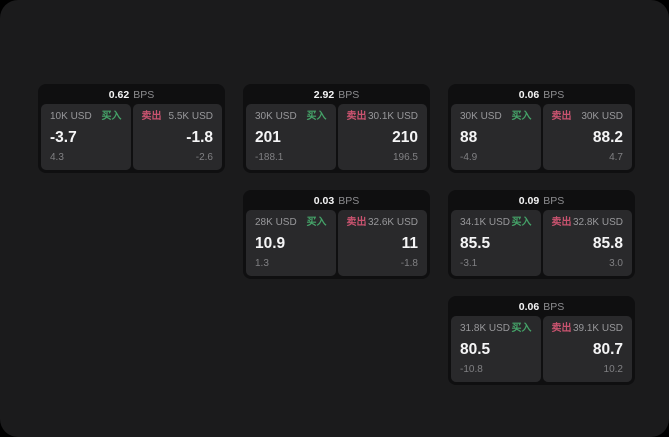 This screenshot has height=437, width=669. Describe the element at coordinates (597, 222) in the screenshot. I see `sell-size-label: 32.8K USD` at that location.